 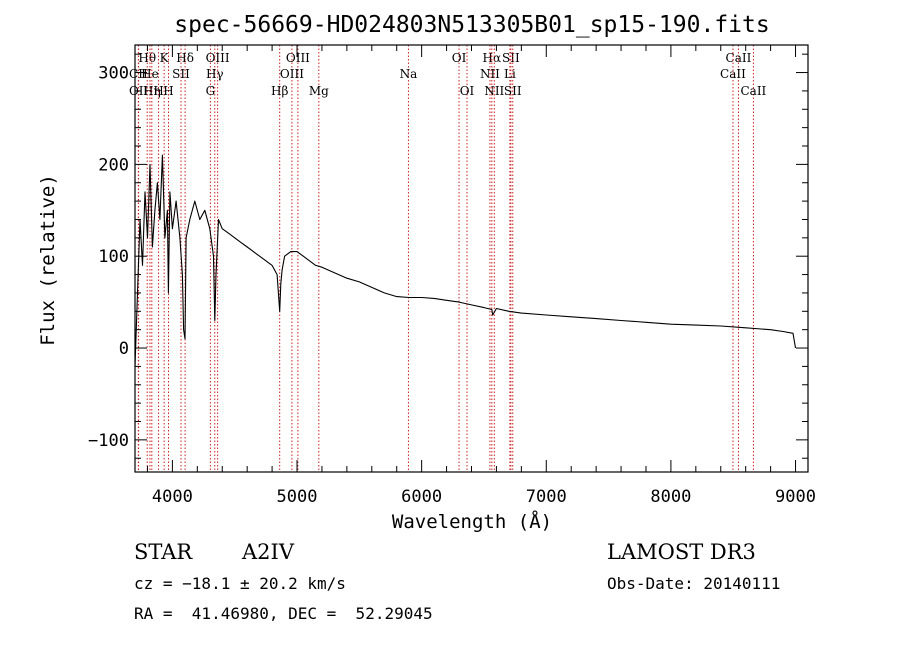 I want to click on object-class: STAR, so click(x=163, y=552).